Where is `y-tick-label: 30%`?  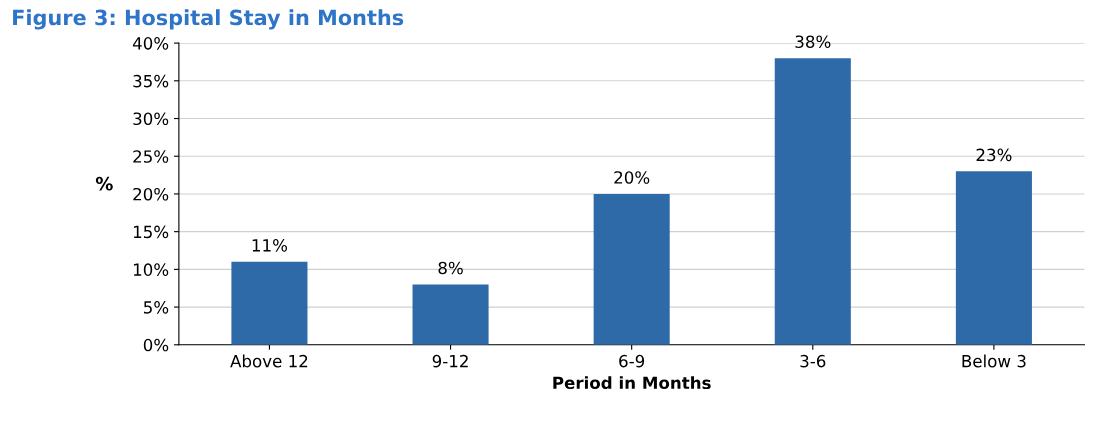 y-tick-label: 30% is located at coordinates (151, 119).